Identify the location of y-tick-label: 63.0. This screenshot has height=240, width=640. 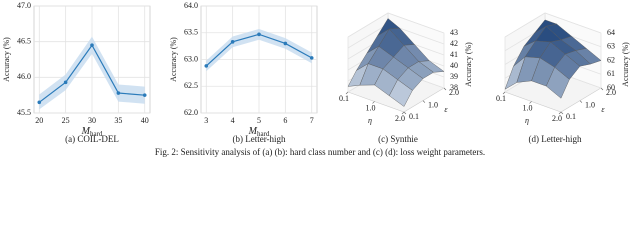
(191, 58).